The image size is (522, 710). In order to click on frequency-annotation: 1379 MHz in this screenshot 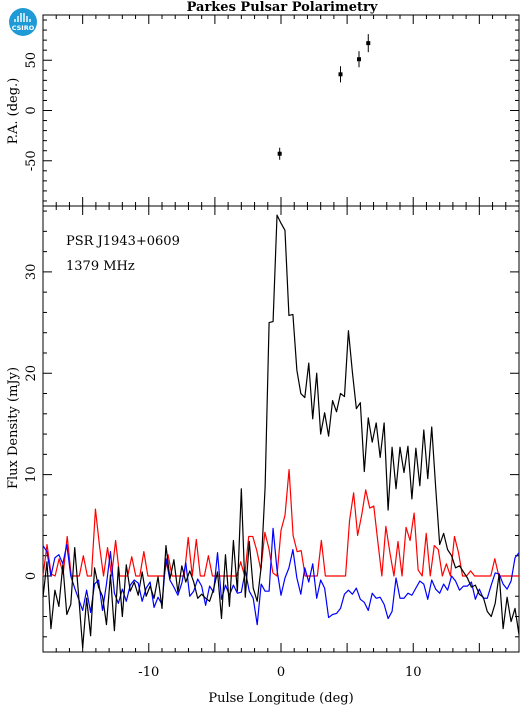, I will do `click(100, 266)`.